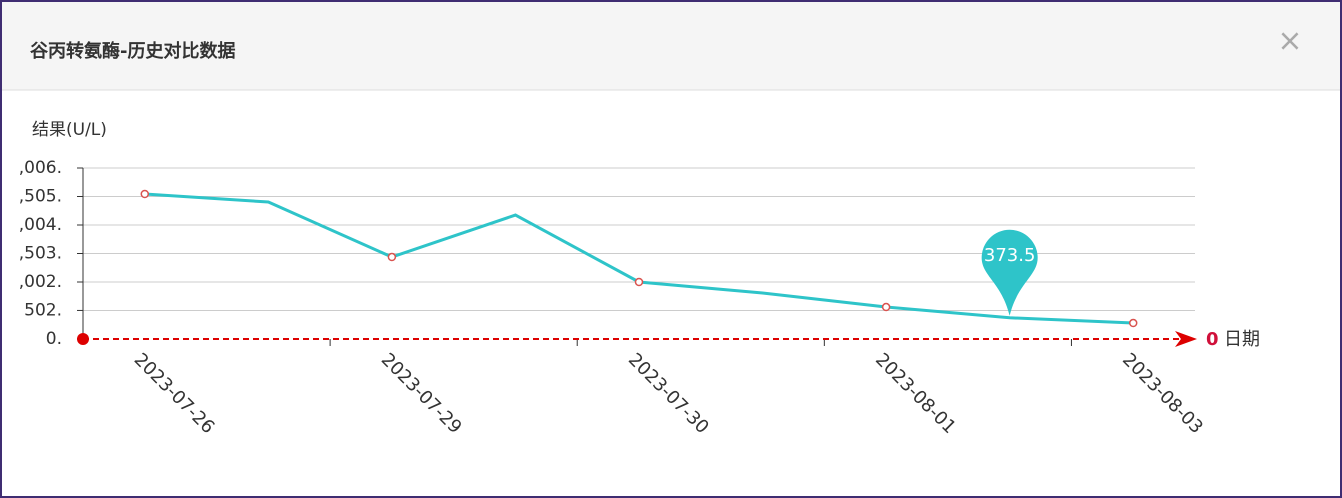  Describe the element at coordinates (83, 339) in the screenshot. I see `x-axis-origin` at that location.